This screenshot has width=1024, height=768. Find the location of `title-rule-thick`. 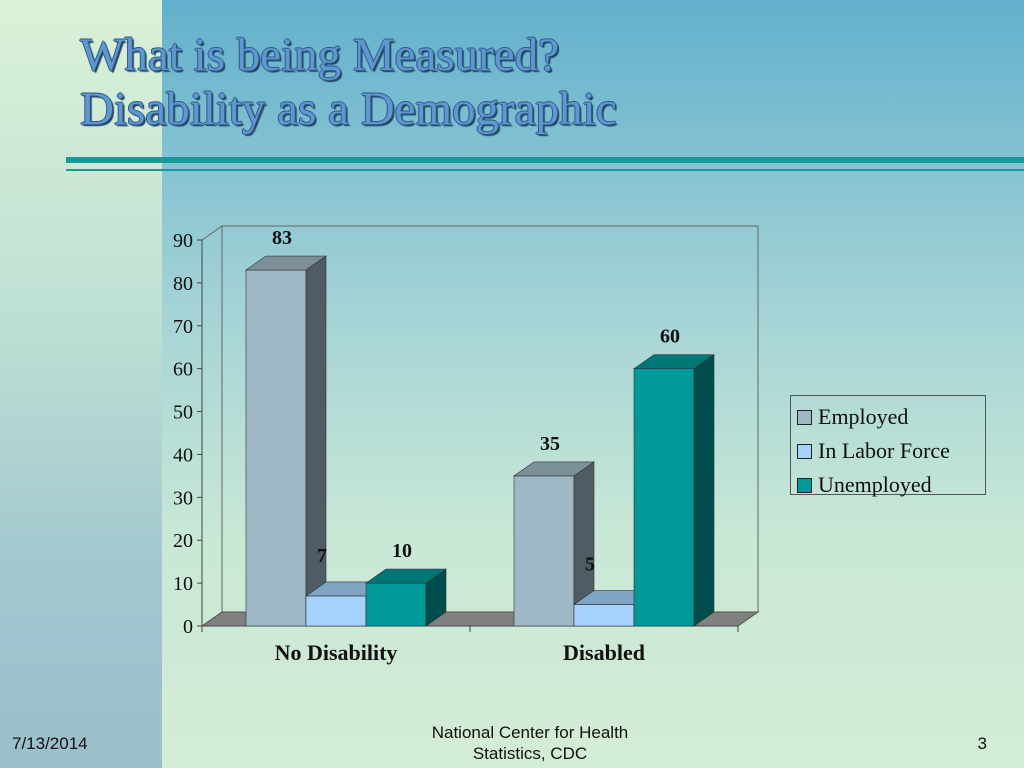

title-rule-thick is located at coordinates (545, 160).